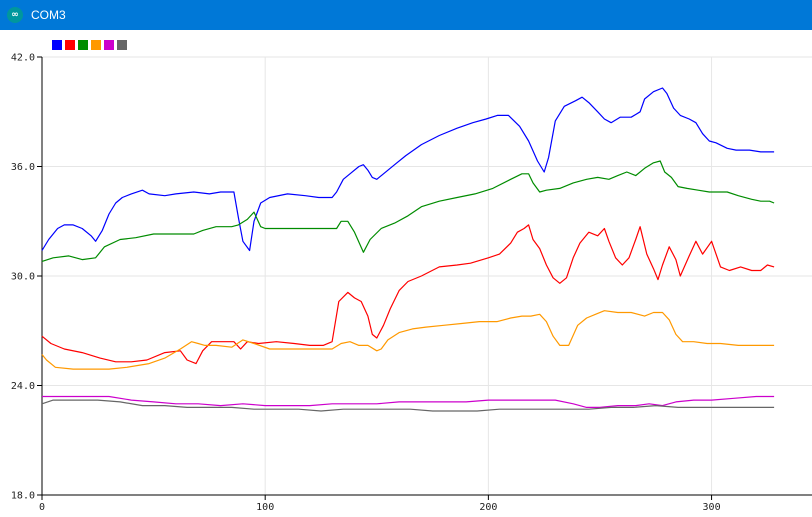 This screenshot has height=517, width=812. What do you see at coordinates (23, 496) in the screenshot?
I see `y-tick-label: 18.0` at bounding box center [23, 496].